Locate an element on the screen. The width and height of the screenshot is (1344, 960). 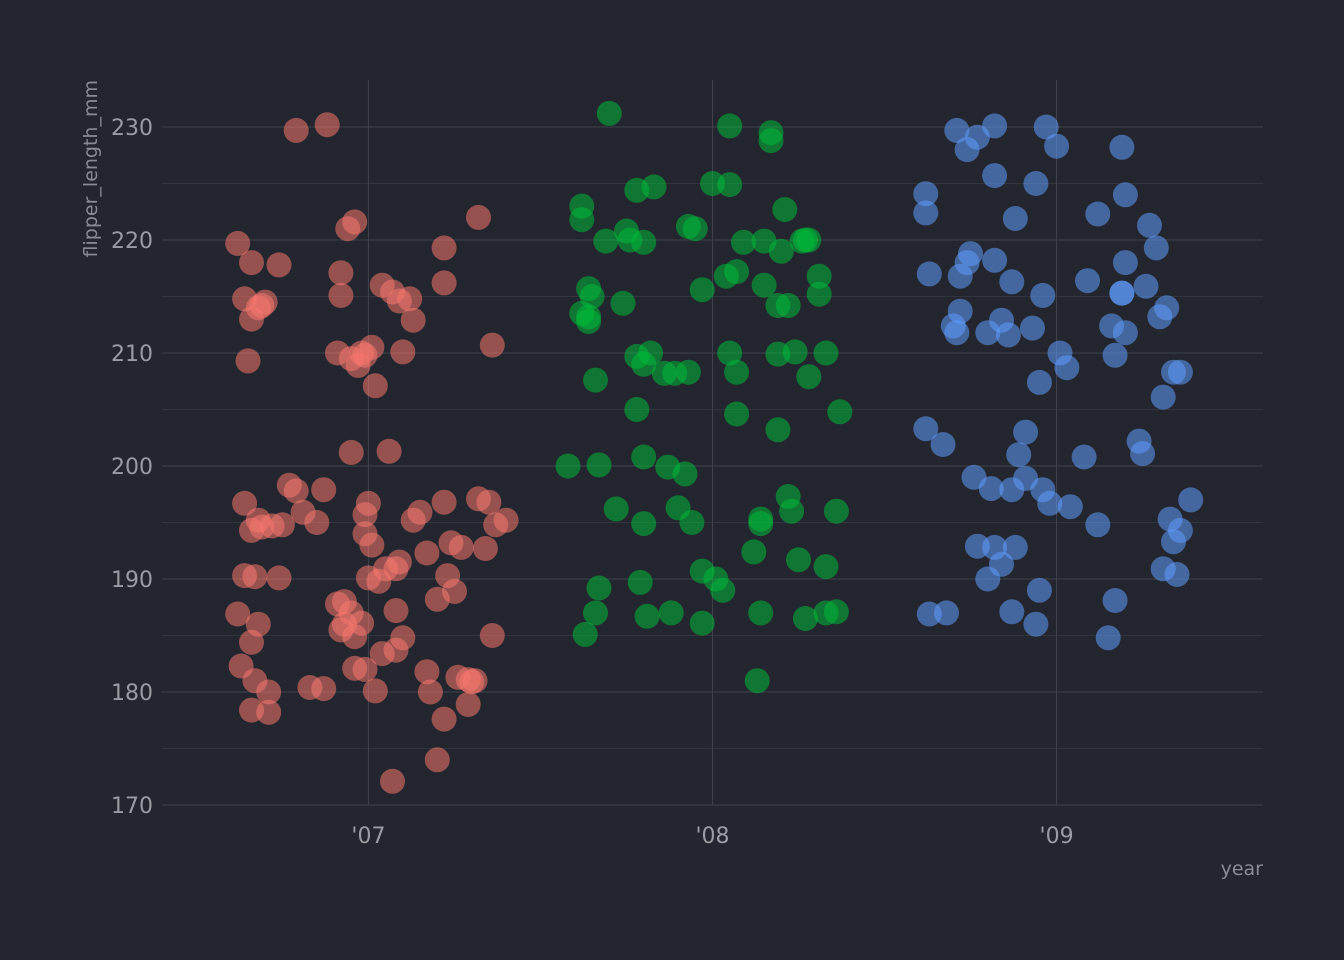
y-tick-label: 220 is located at coordinates (132, 241).